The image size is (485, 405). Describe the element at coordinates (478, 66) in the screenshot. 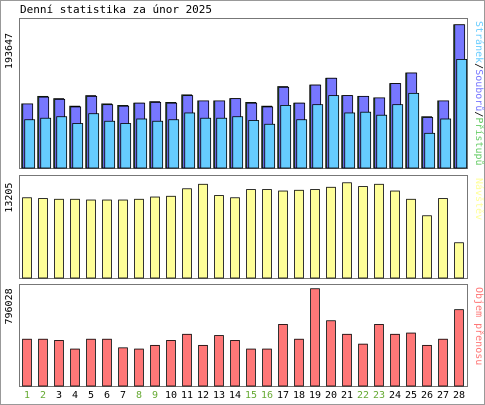

I see `legend-entry-top-1: /` at that location.